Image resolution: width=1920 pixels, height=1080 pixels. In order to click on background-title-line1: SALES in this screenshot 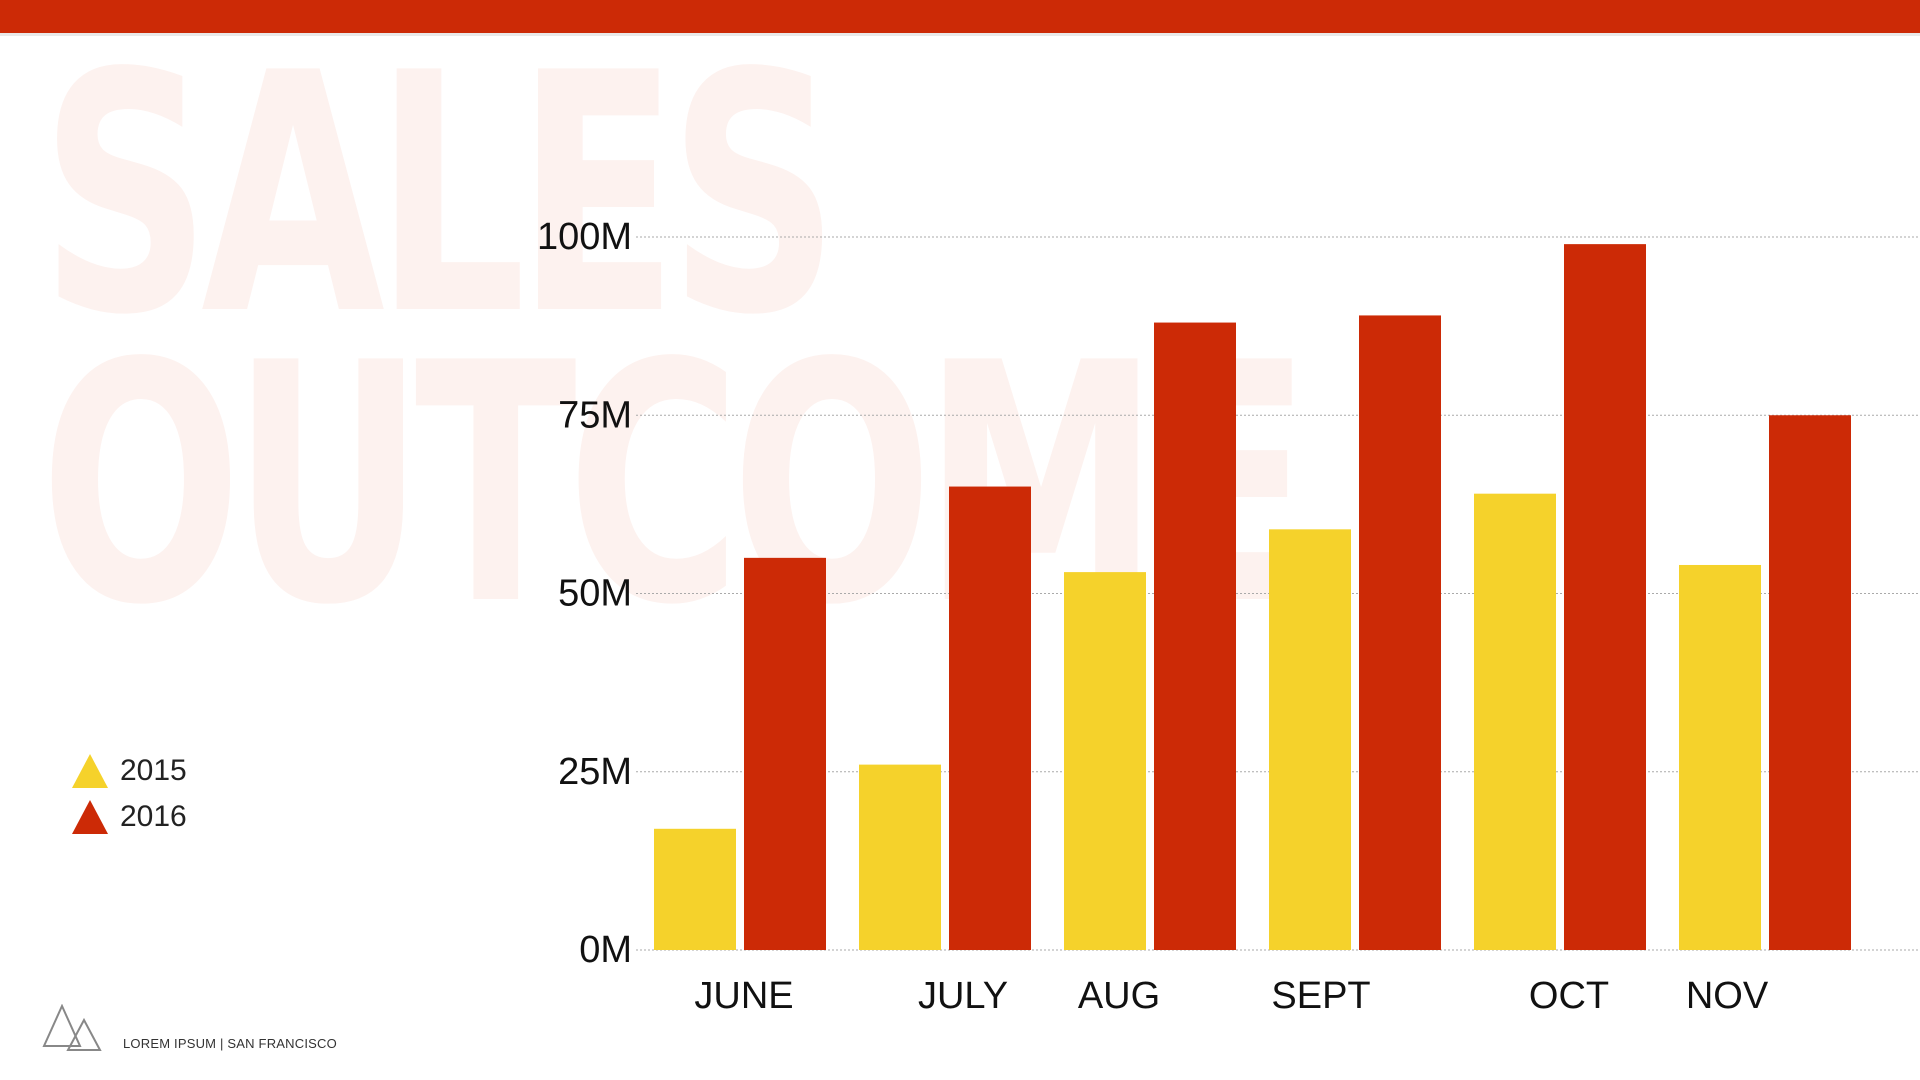, I will do `click(440, 195)`.